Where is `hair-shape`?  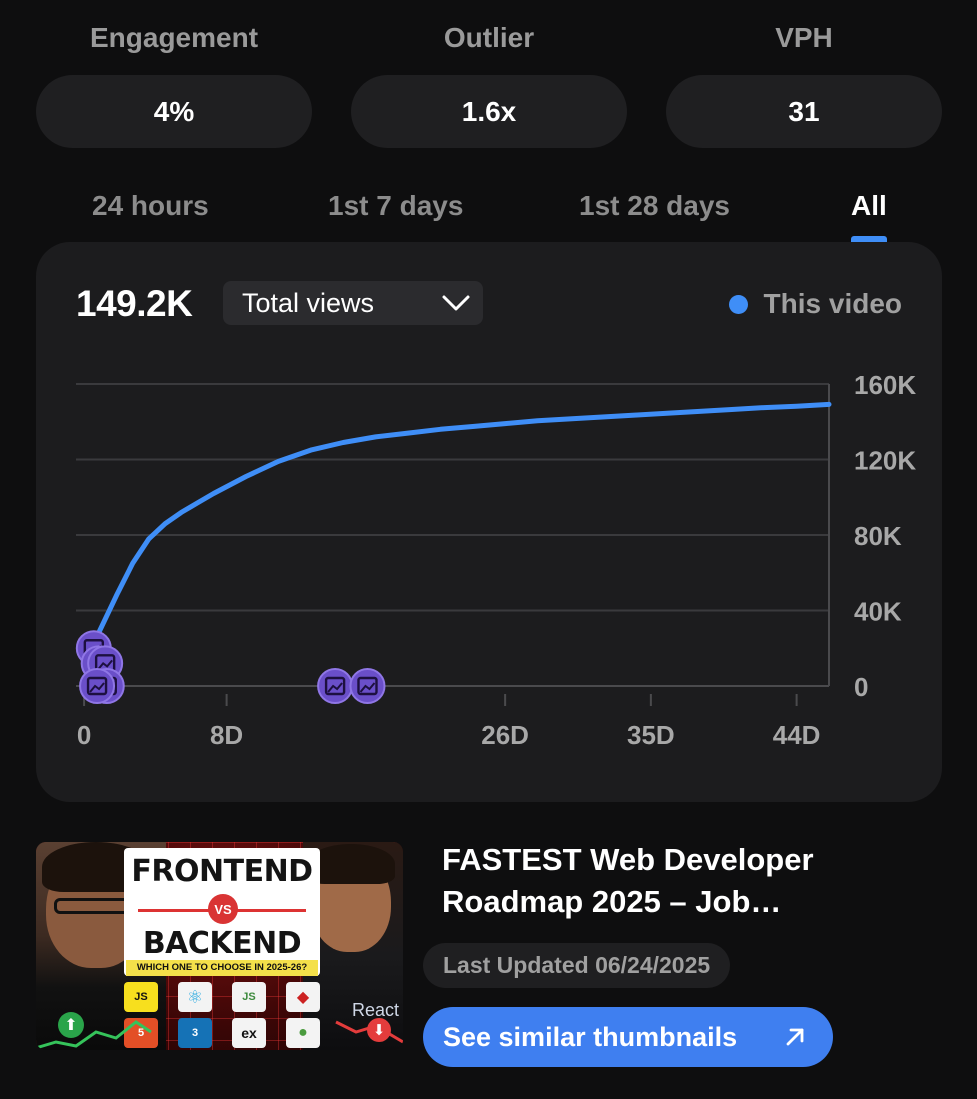 hair-shape is located at coordinates (351, 864).